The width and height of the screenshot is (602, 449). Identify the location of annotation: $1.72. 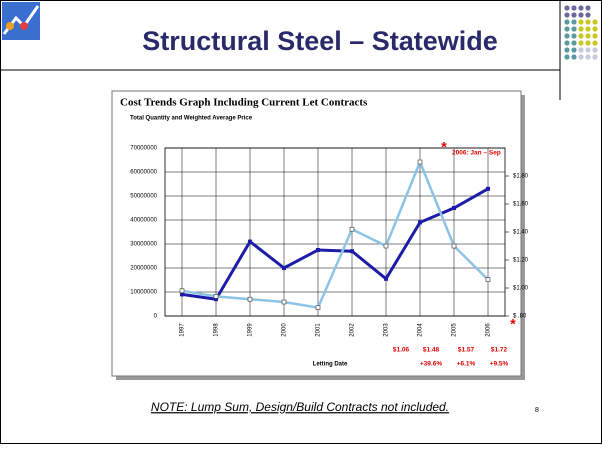
(499, 350).